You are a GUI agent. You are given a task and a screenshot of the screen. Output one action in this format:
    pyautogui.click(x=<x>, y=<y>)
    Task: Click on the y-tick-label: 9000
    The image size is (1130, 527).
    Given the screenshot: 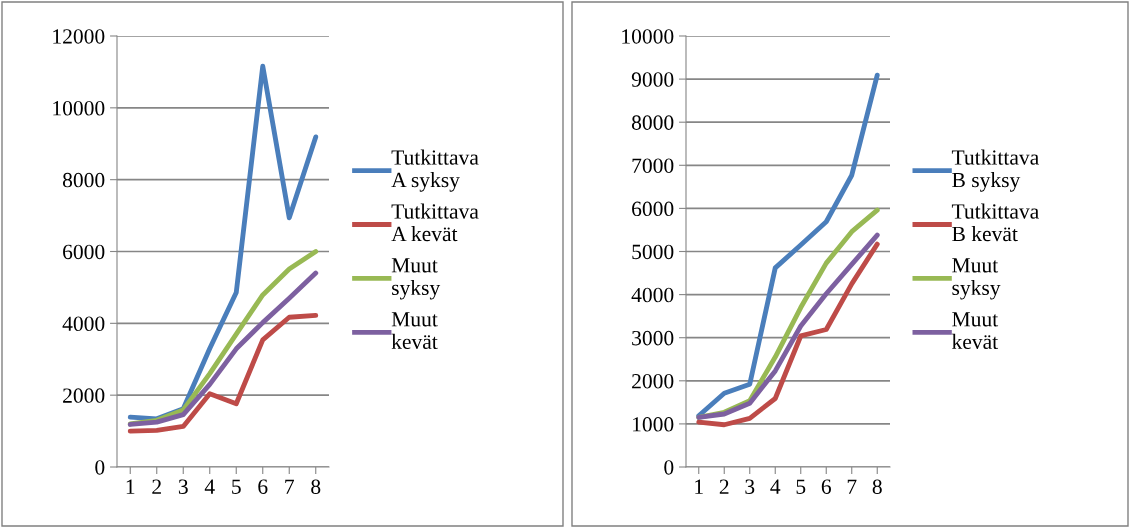 What is the action you would take?
    pyautogui.click(x=652, y=79)
    